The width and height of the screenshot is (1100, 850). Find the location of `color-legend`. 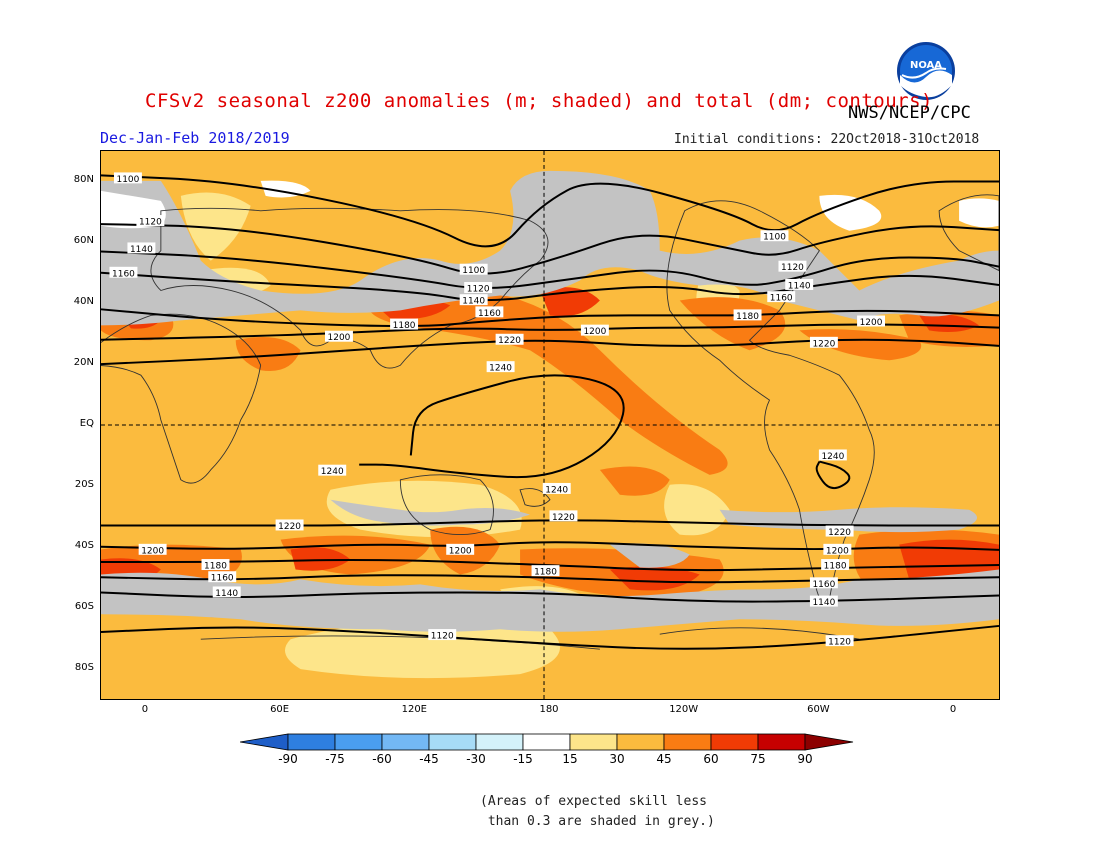

color-legend is located at coordinates (549, 744).